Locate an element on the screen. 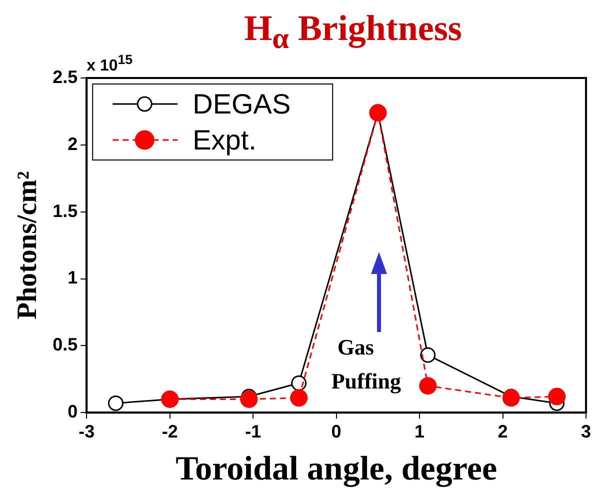 The height and width of the screenshot is (503, 606). x-axis-title: Toroidal angle, degree is located at coordinates (337, 469).